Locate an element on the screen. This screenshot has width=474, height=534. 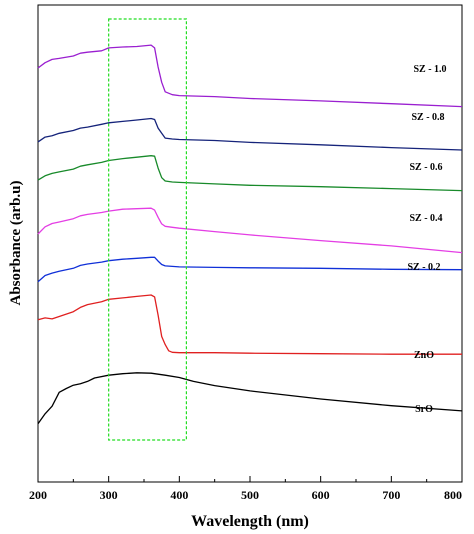
x-tick-label-600: 600 is located at coordinates (321, 495).